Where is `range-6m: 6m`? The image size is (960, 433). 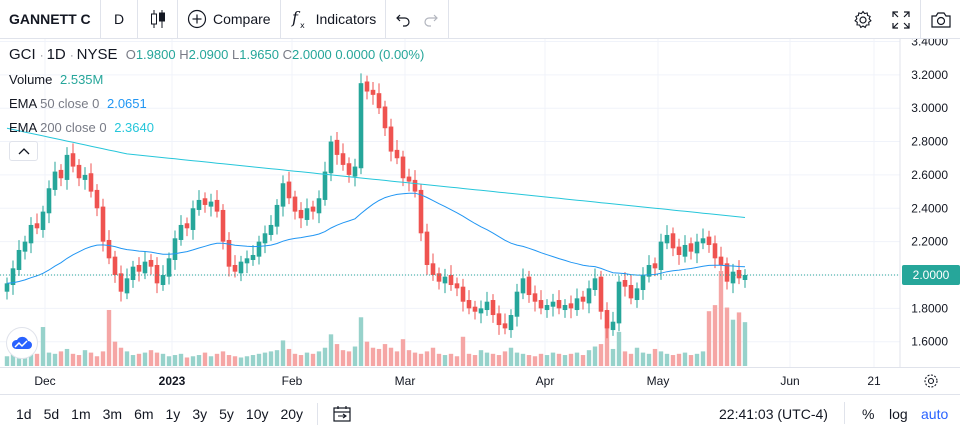
range-6m: 6m is located at coordinates (144, 414).